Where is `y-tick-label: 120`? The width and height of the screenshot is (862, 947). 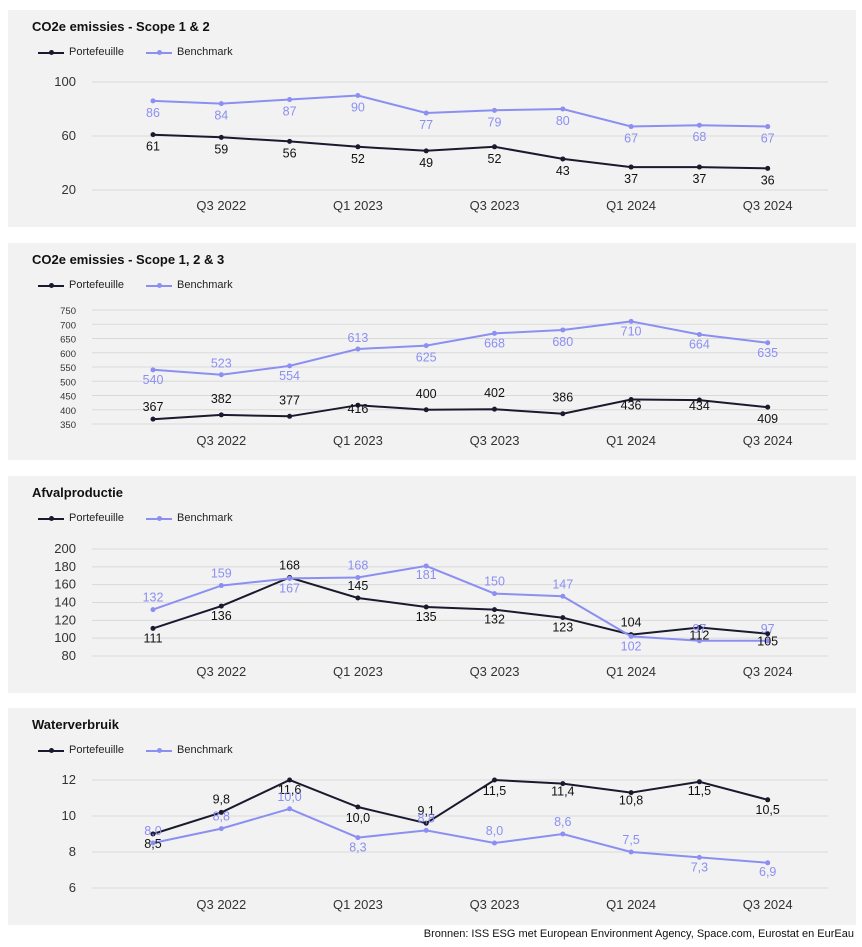
y-tick-label: 120 is located at coordinates (65, 619).